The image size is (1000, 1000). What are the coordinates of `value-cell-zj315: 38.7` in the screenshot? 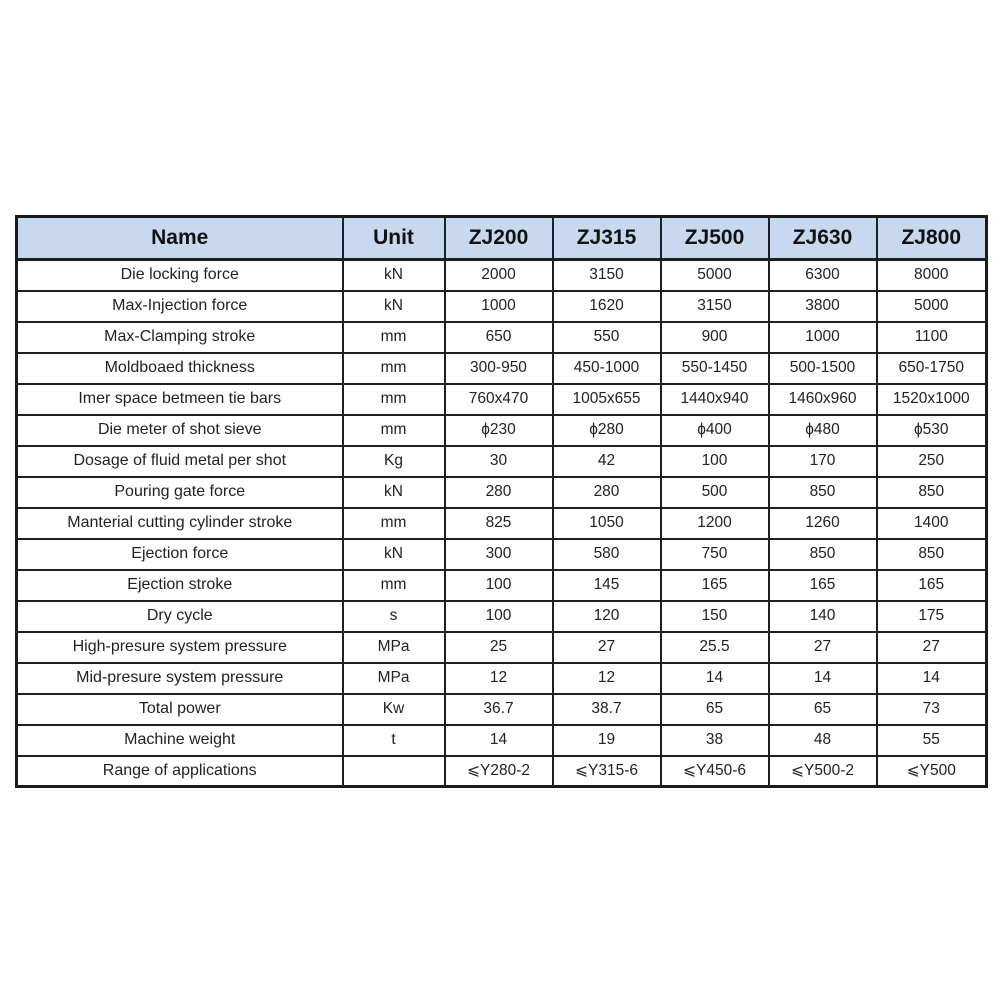 It's located at (606, 709).